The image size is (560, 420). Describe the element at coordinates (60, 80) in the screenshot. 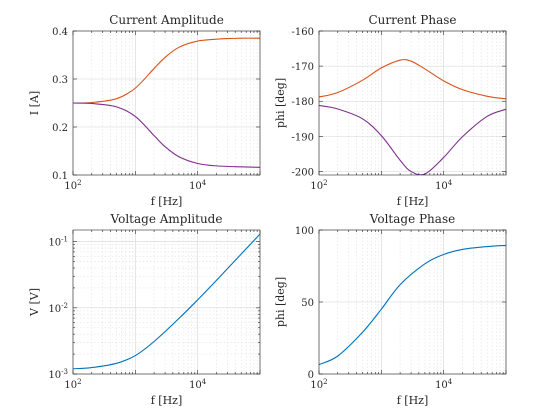

I see `y-tick-label: 0.3` at that location.